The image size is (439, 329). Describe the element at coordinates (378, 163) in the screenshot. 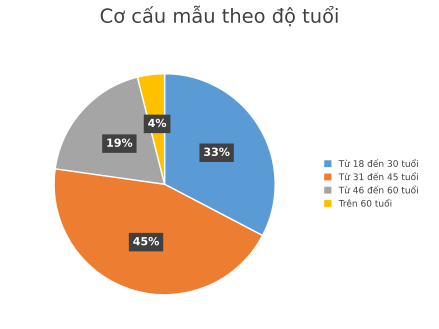

I see `legend-label: Từ 18 đến 30 tuổi` at that location.